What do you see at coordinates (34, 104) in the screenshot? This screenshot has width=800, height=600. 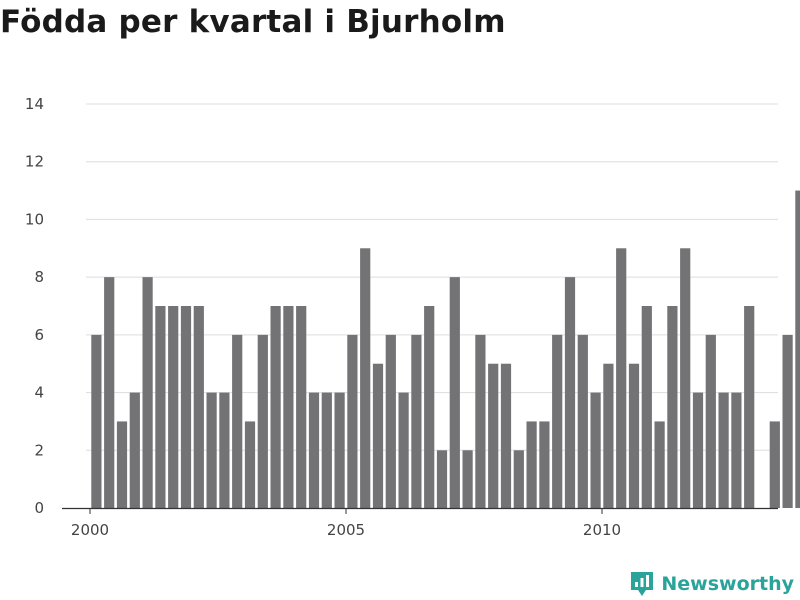 I see `y-tick-label: 14` at bounding box center [34, 104].